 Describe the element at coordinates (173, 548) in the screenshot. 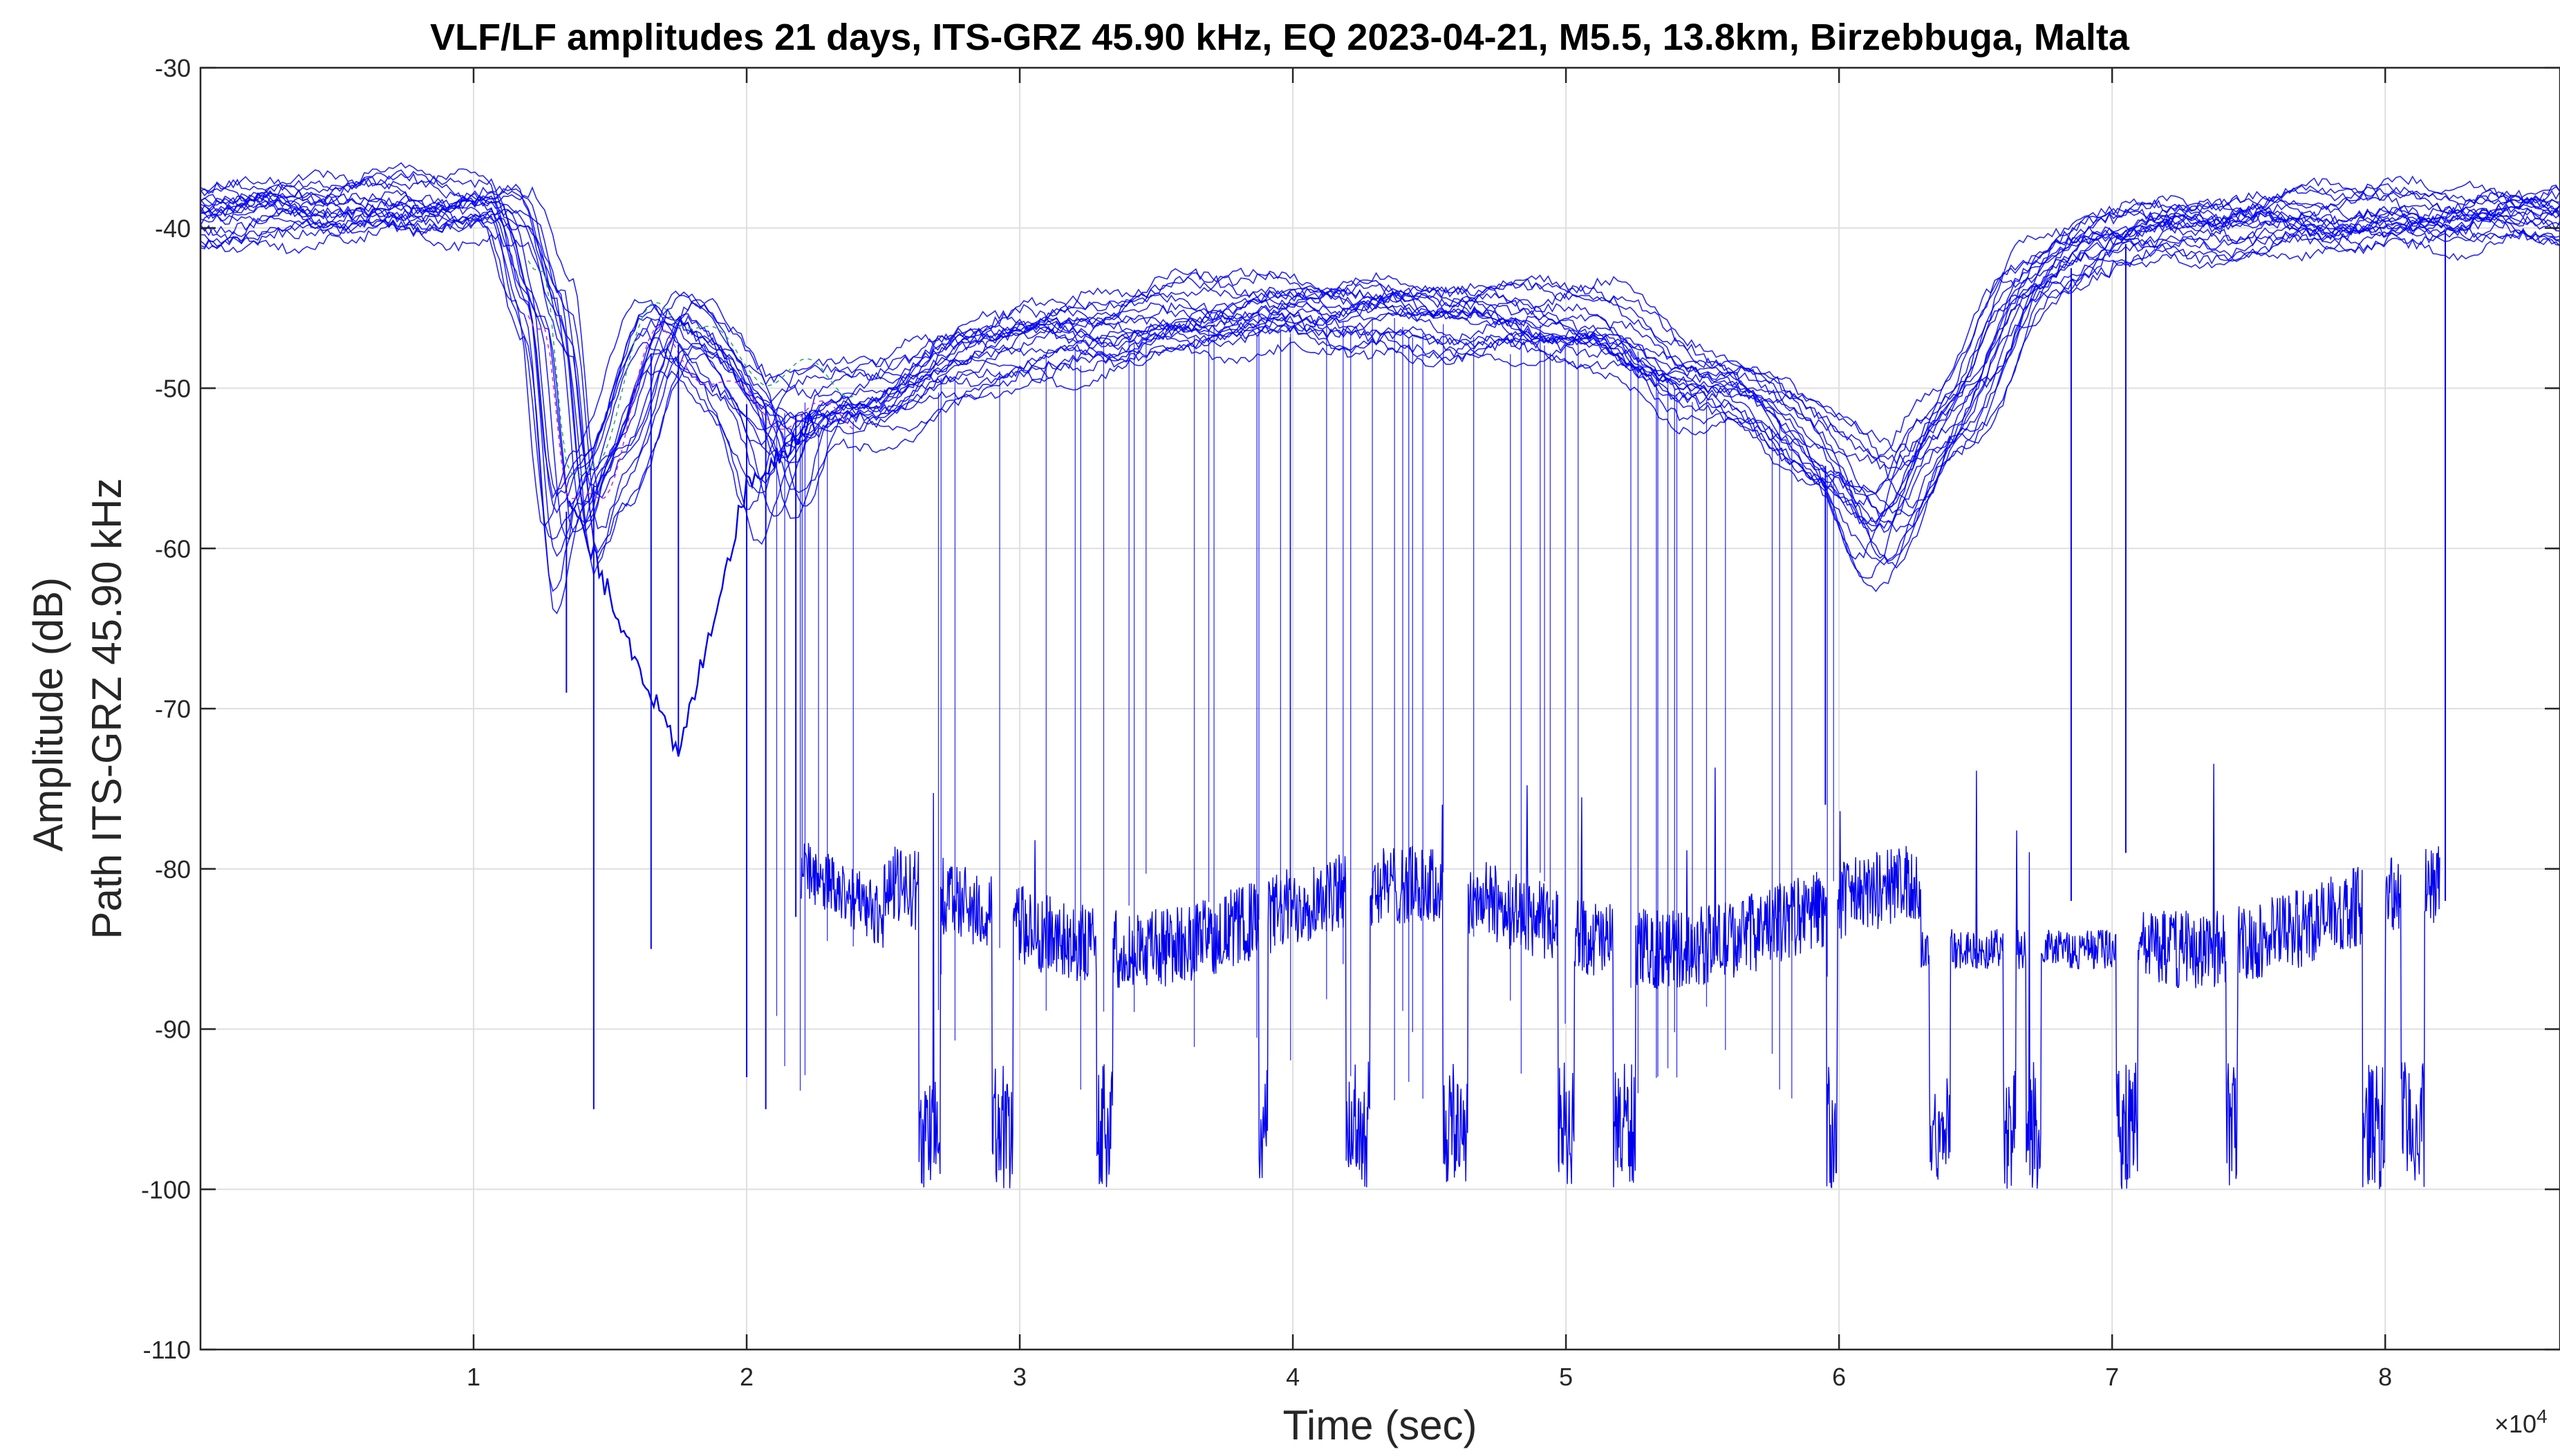

I see `y-tick-label: -60` at that location.